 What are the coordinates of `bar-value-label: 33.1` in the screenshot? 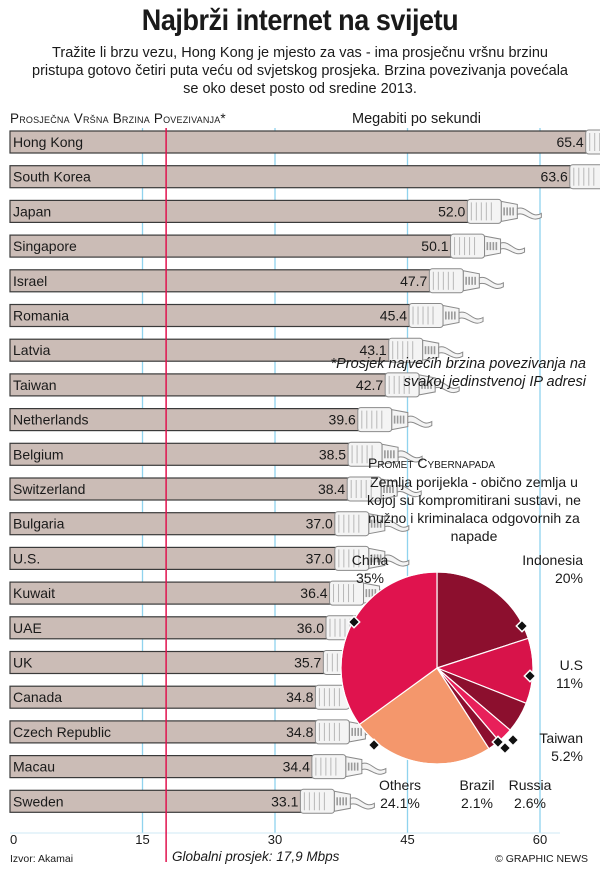 It's located at (284, 801).